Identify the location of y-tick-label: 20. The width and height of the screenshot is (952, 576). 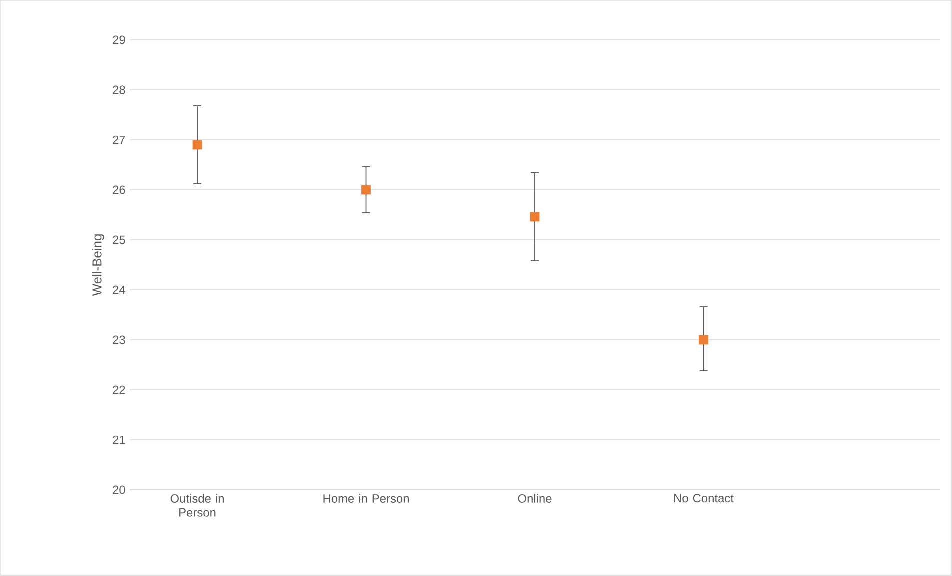
(119, 490).